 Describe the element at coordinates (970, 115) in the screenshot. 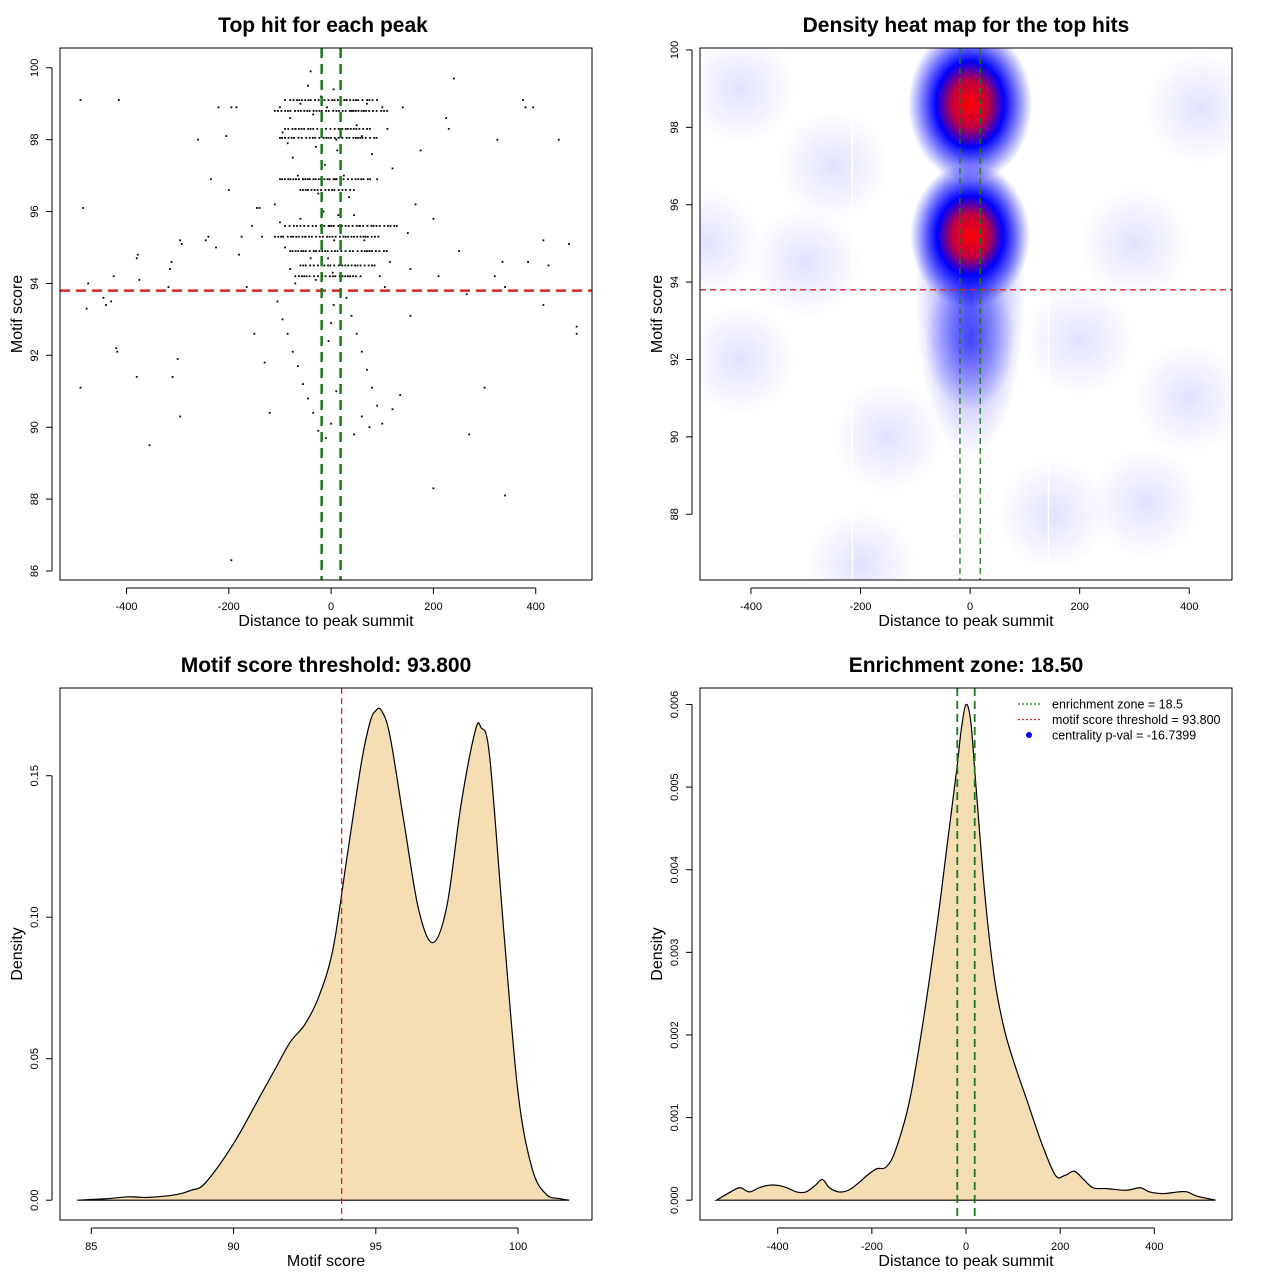

I see `heatmap-hotspot` at that location.